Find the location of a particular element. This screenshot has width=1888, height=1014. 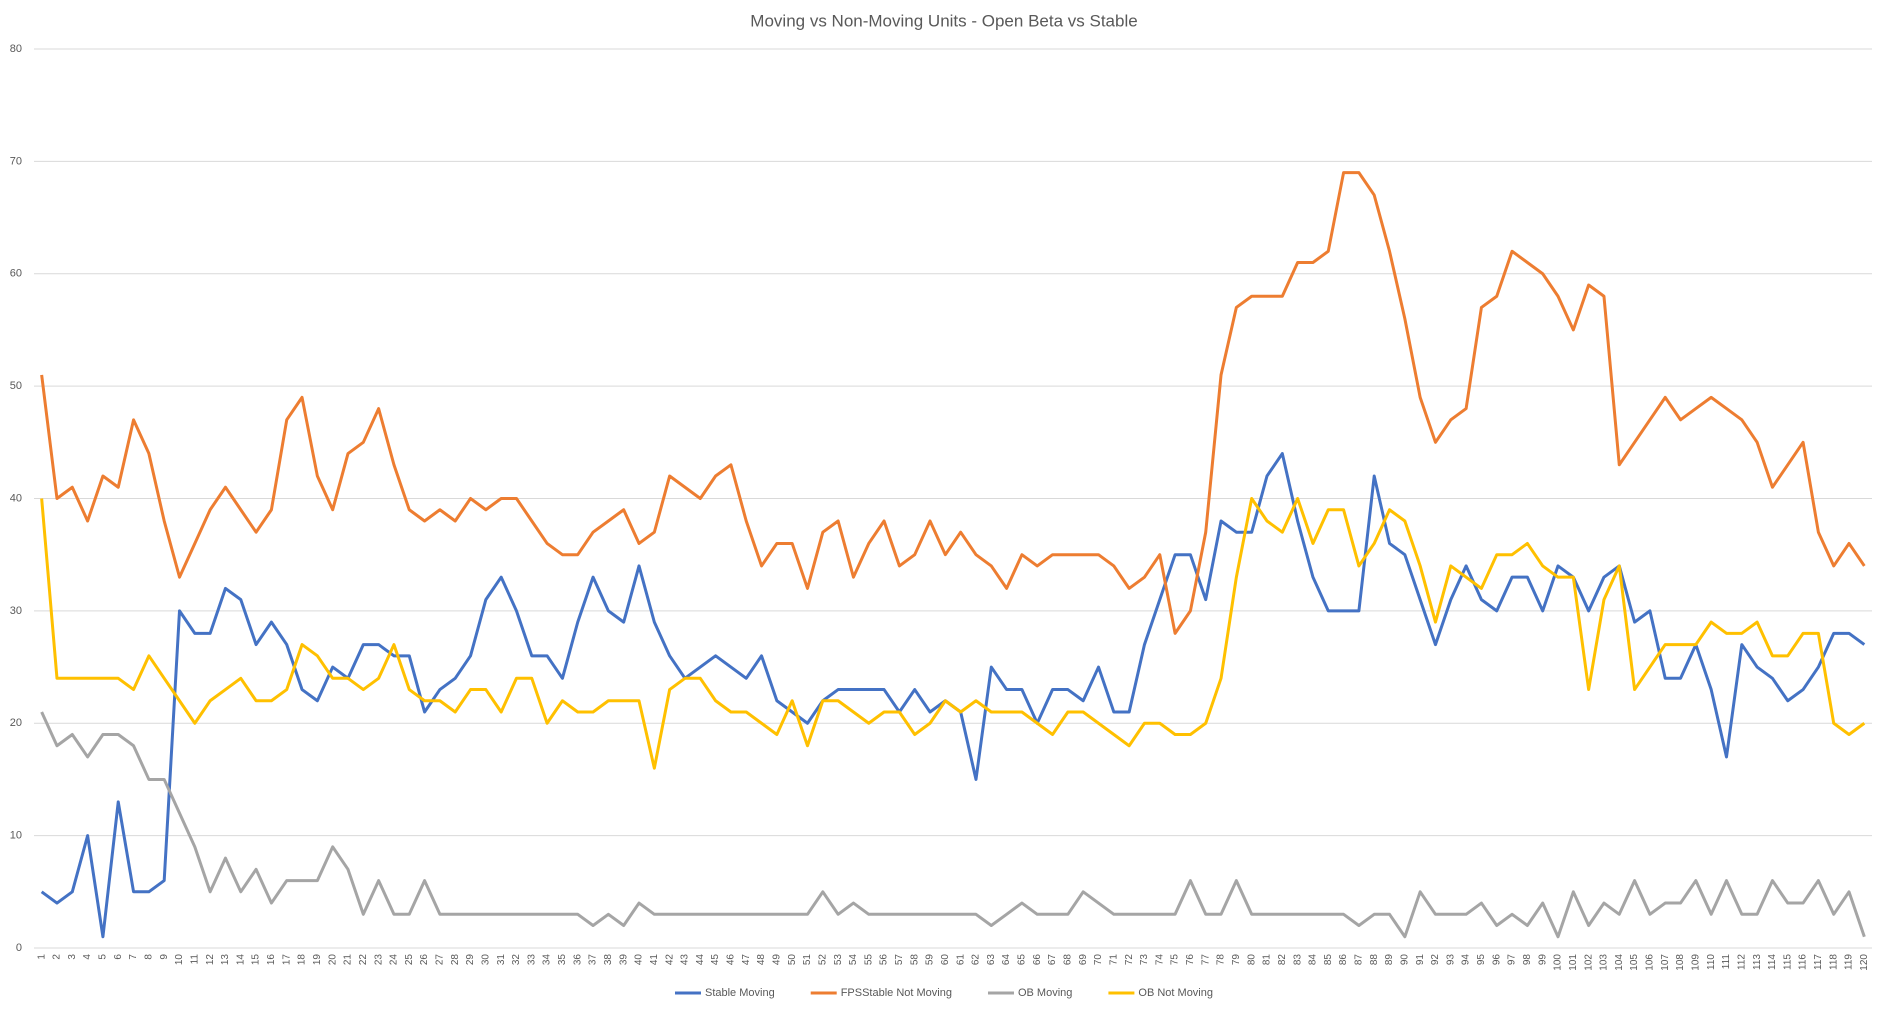

x-tick-label: 13 is located at coordinates (225, 960).